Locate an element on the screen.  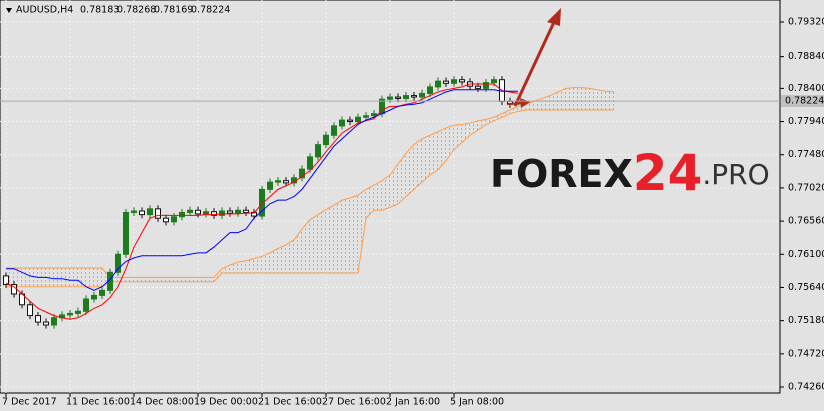
x-tick-label: 21 Dec 16:00 is located at coordinates (290, 402).